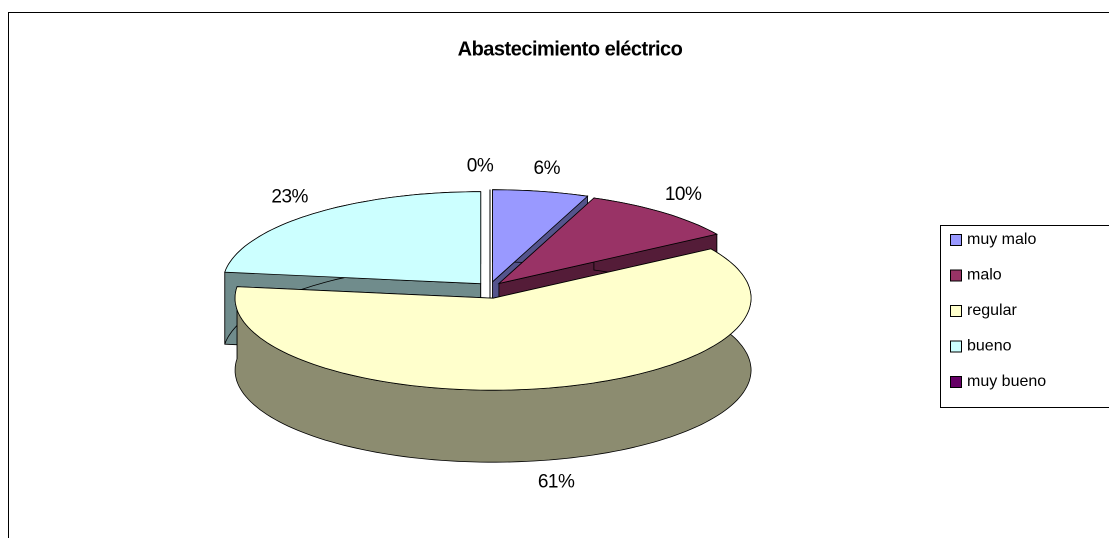  What do you see at coordinates (570, 49) in the screenshot?
I see `chart-title: Abastecimiento eléctrico` at bounding box center [570, 49].